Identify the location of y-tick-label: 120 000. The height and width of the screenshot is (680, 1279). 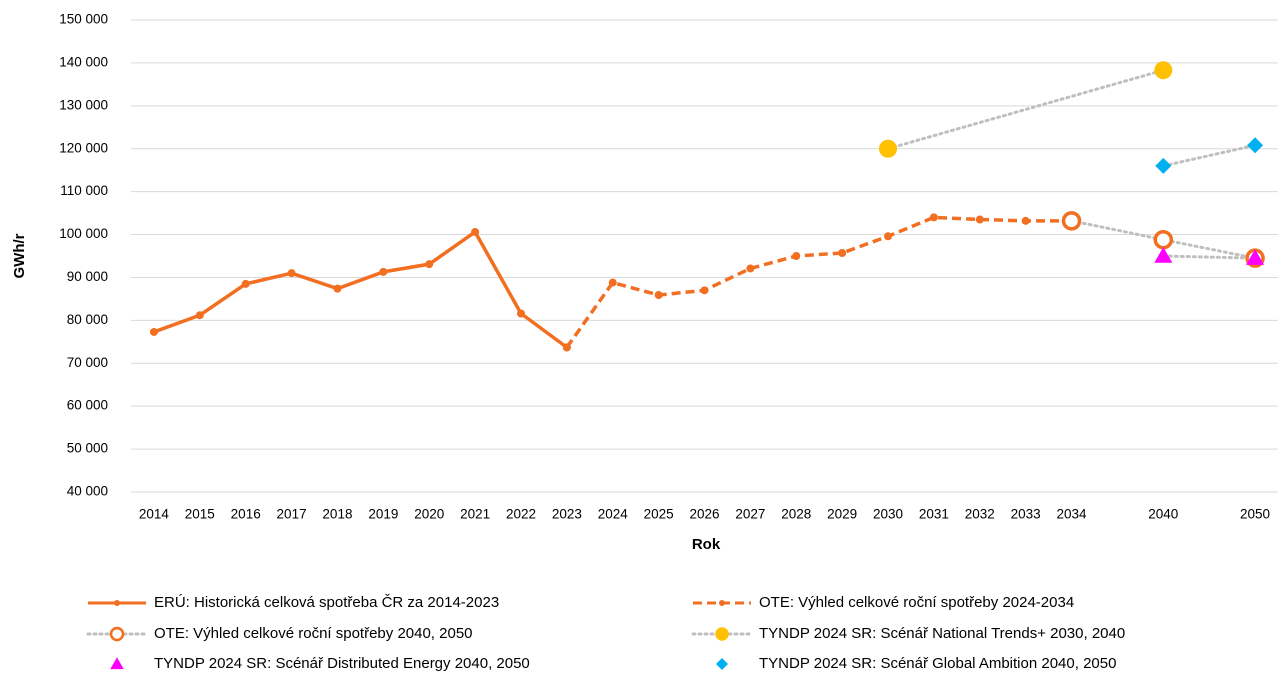
(83, 147).